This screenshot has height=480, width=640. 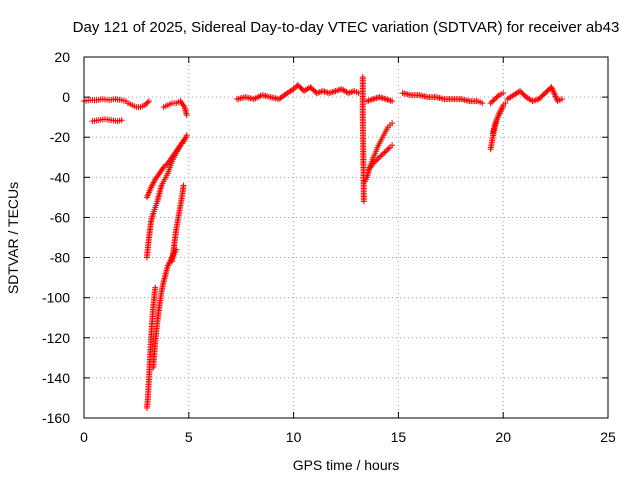 What do you see at coordinates (107, 120) in the screenshot?
I see `series-offset-band` at bounding box center [107, 120].